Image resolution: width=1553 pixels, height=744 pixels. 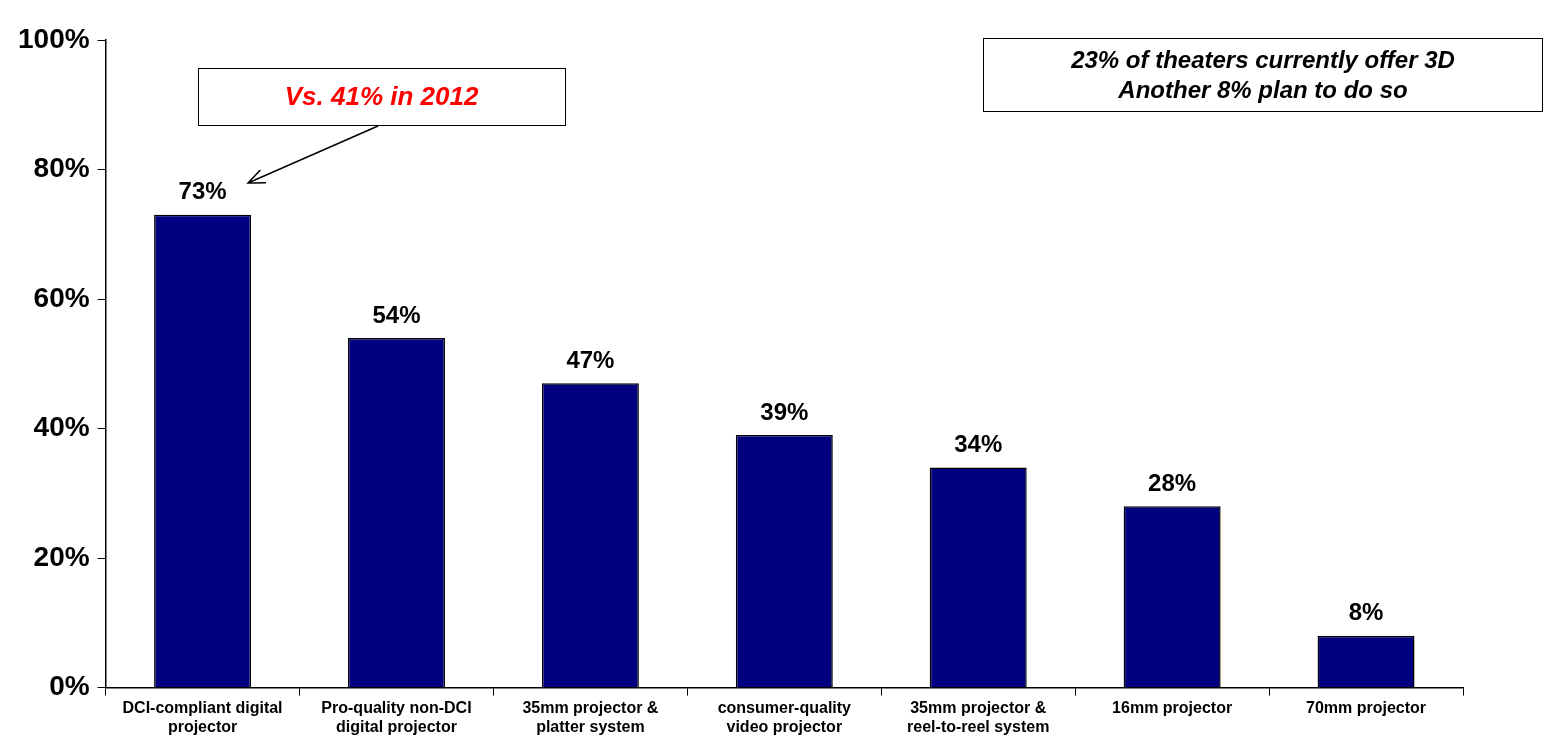 I want to click on data-label: 47%, so click(x=590, y=359).